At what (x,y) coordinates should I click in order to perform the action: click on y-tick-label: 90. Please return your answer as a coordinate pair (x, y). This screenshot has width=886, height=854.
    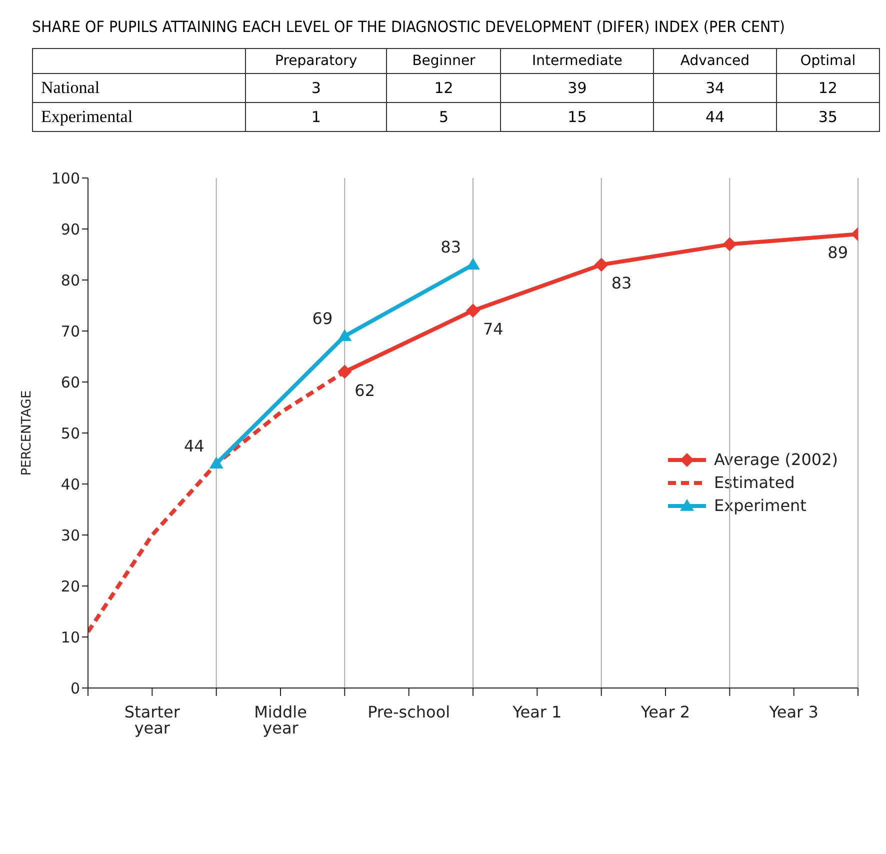
    Looking at the image, I should click on (70, 229).